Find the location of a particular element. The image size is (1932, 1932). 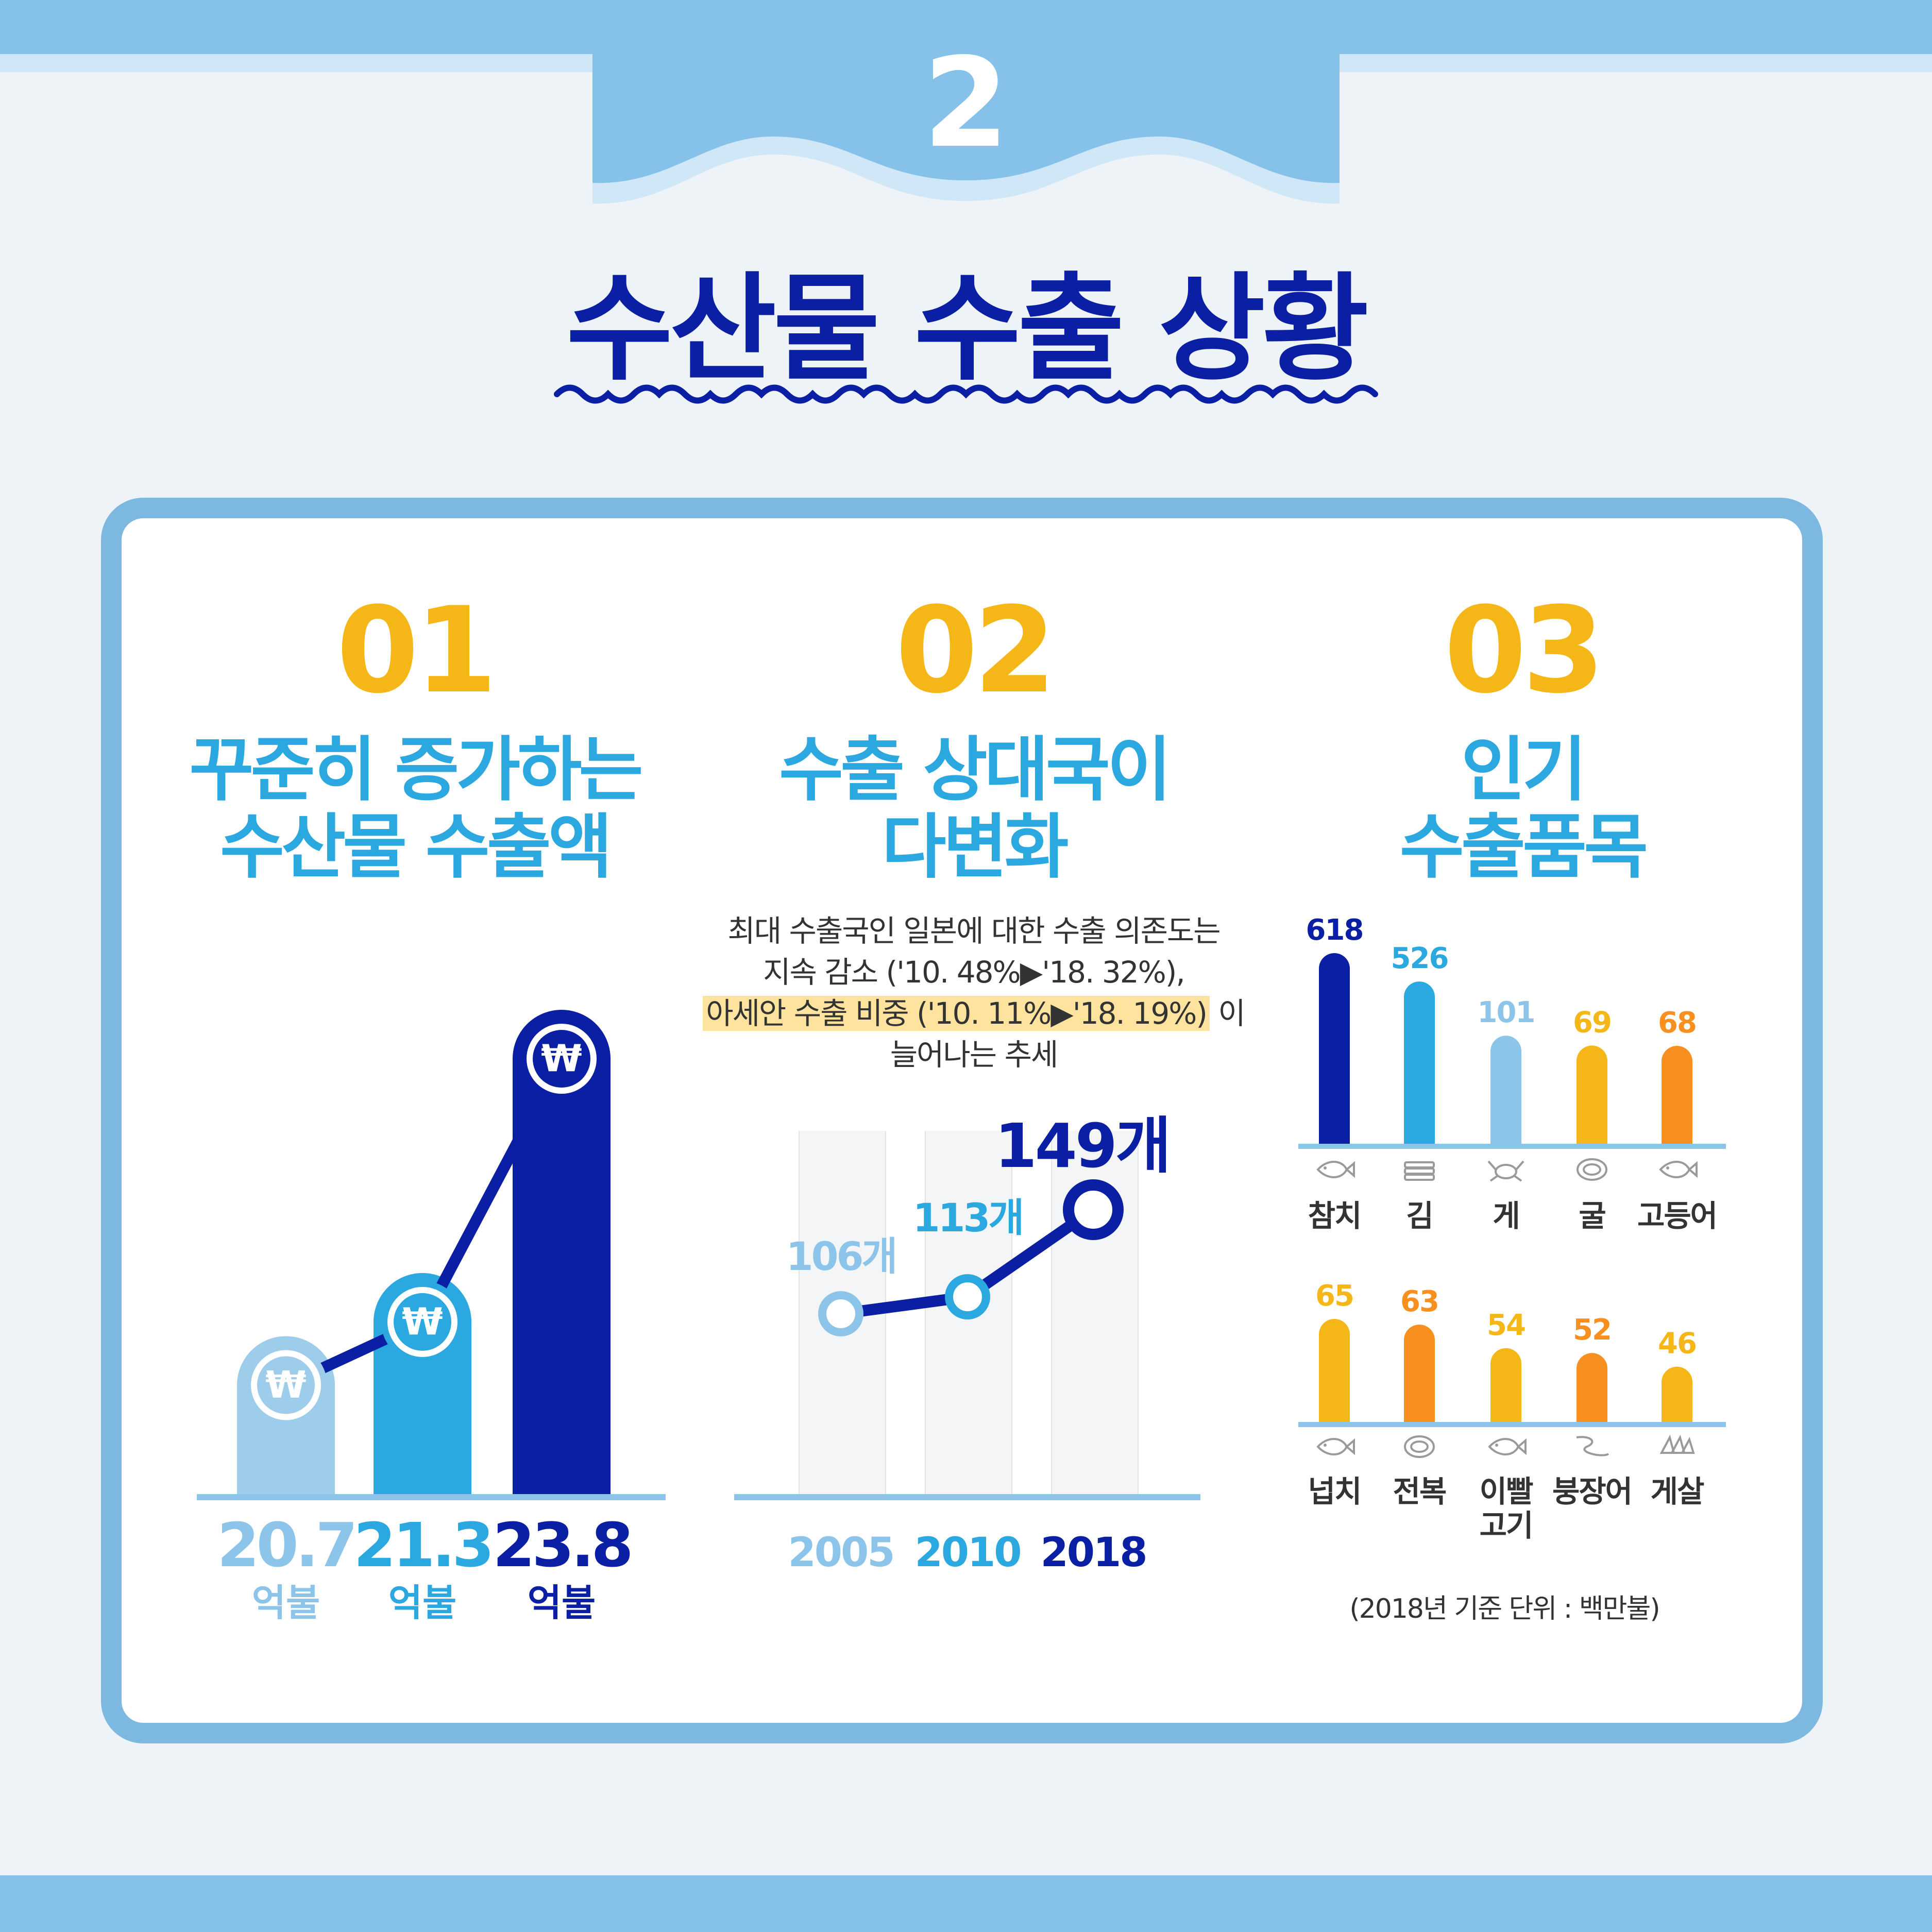

export-axis-line is located at coordinates (431, 1497).